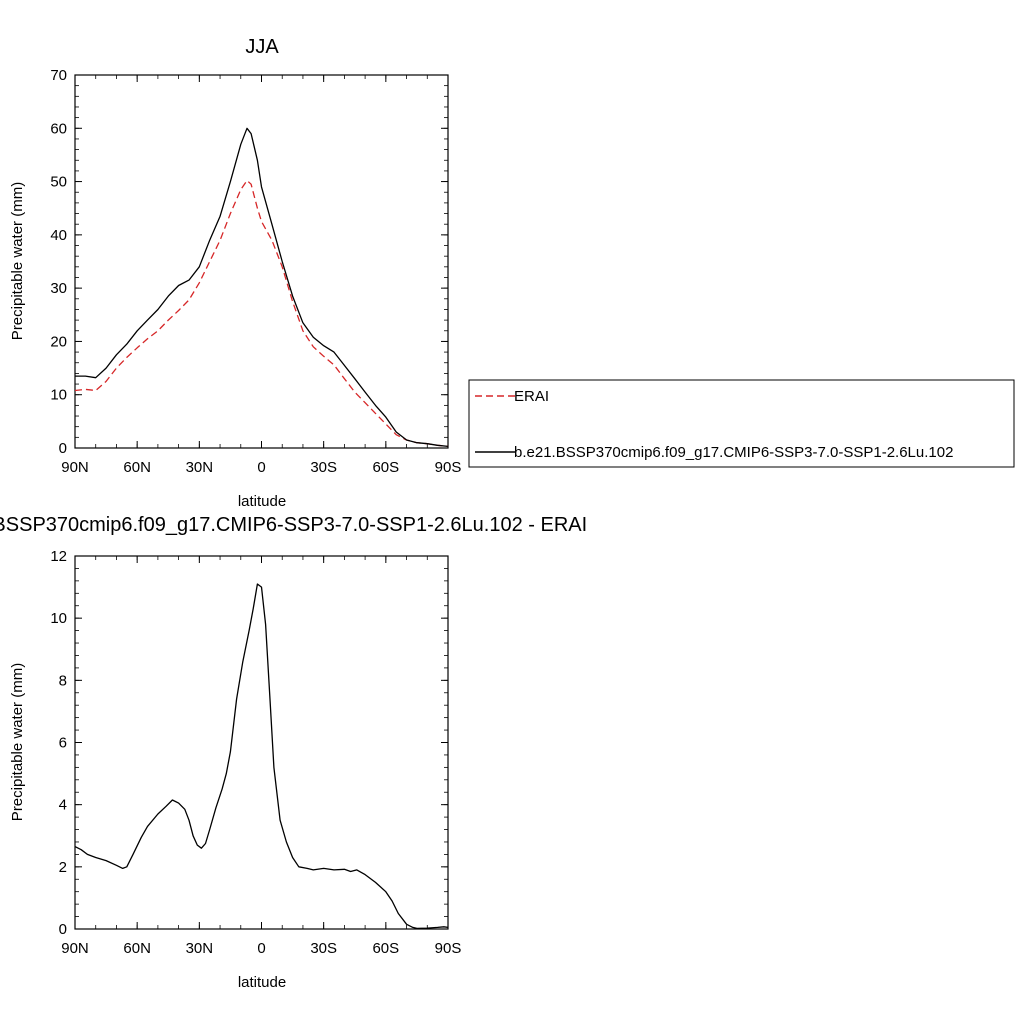 The width and height of the screenshot is (1024, 1024). I want to click on bottom-x-tick-label: 90S, so click(448, 948).